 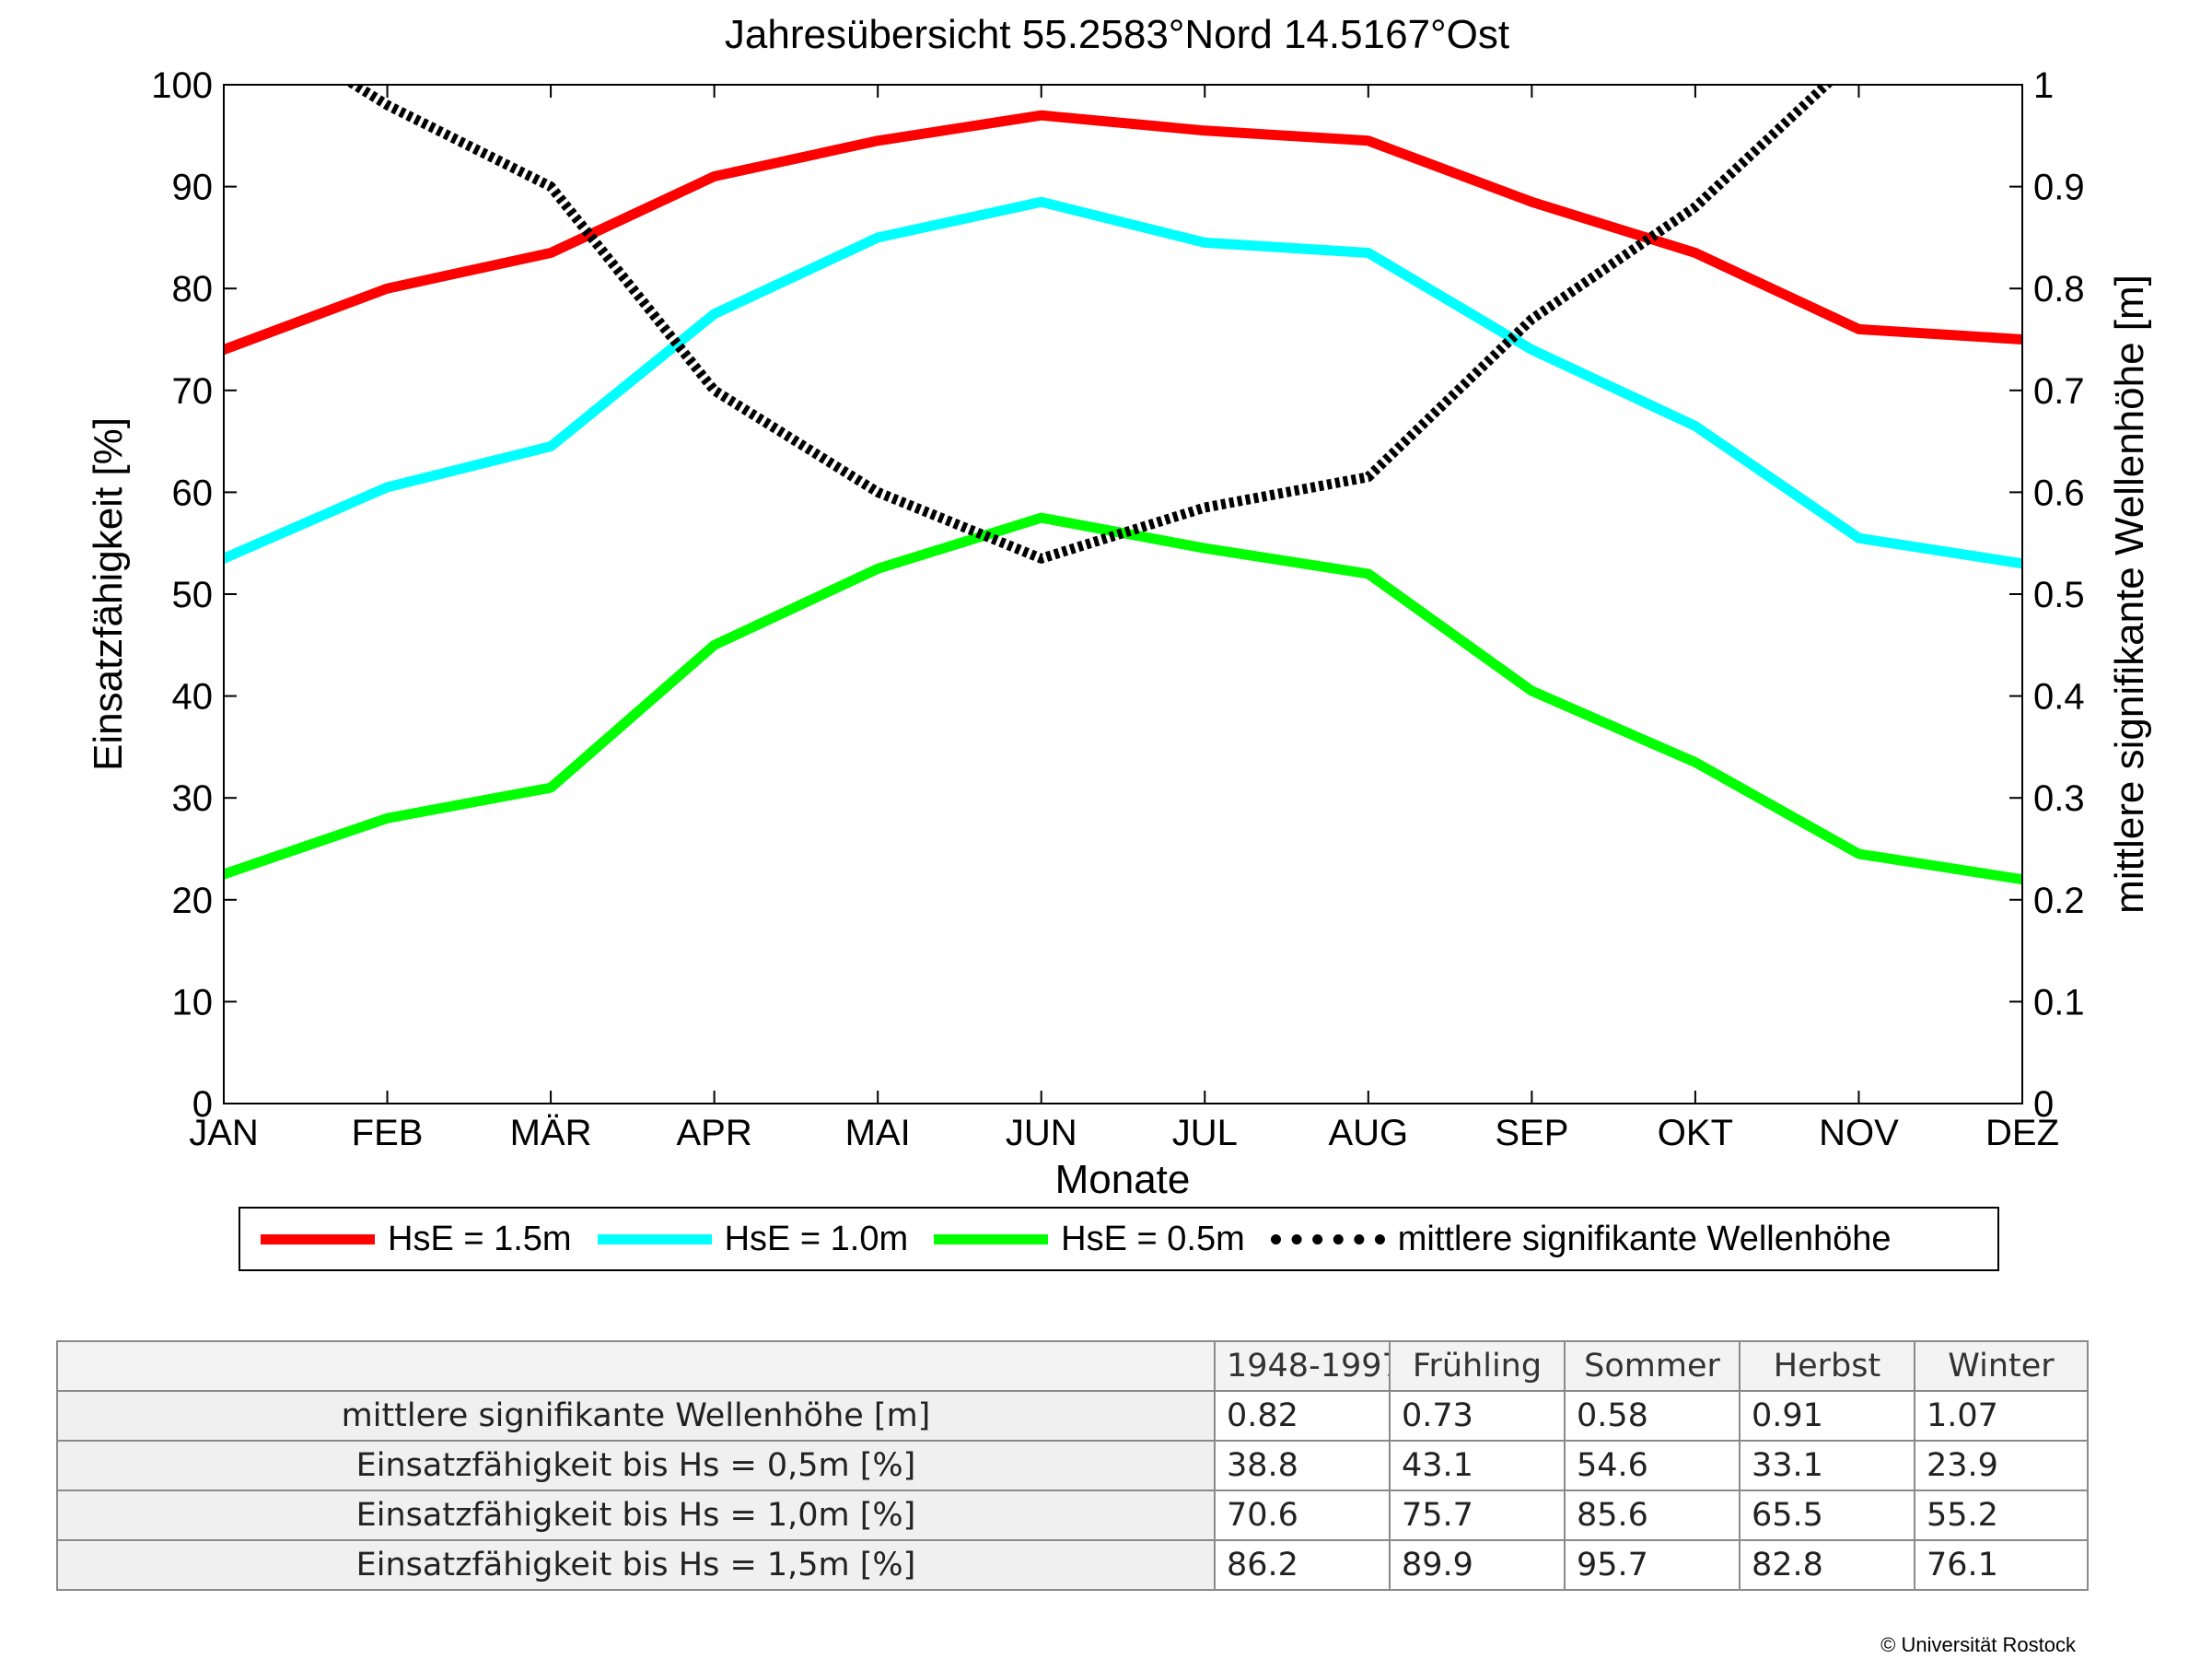 I want to click on y-tick-label: 50, so click(x=193, y=595).